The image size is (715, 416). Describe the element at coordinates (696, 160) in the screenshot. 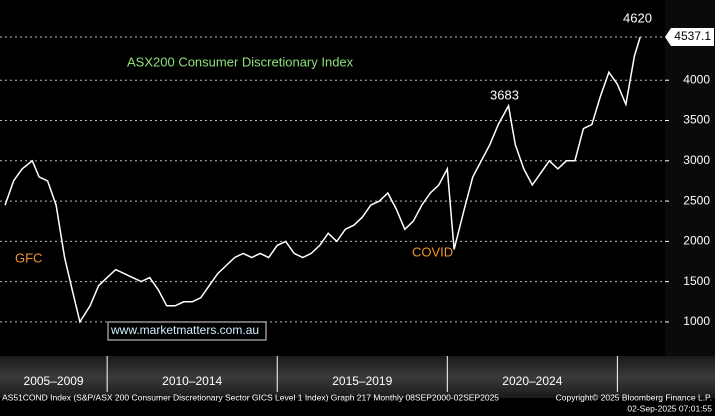

I see `y-tick-label: 3000` at that location.